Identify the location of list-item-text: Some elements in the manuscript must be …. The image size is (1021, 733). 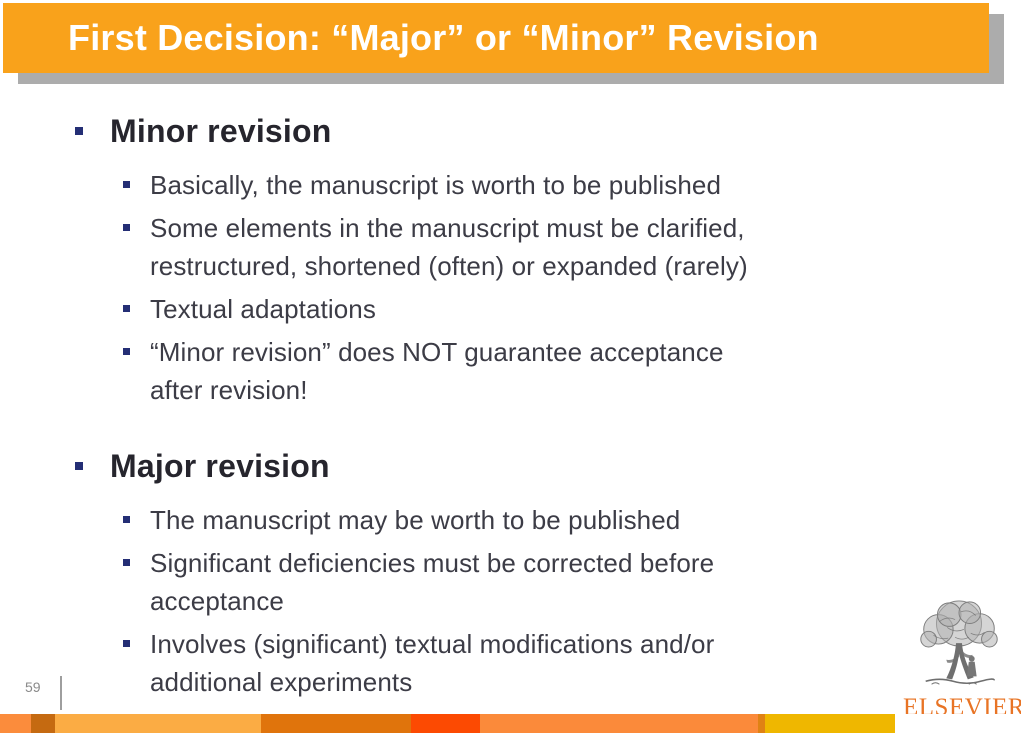
(449, 247).